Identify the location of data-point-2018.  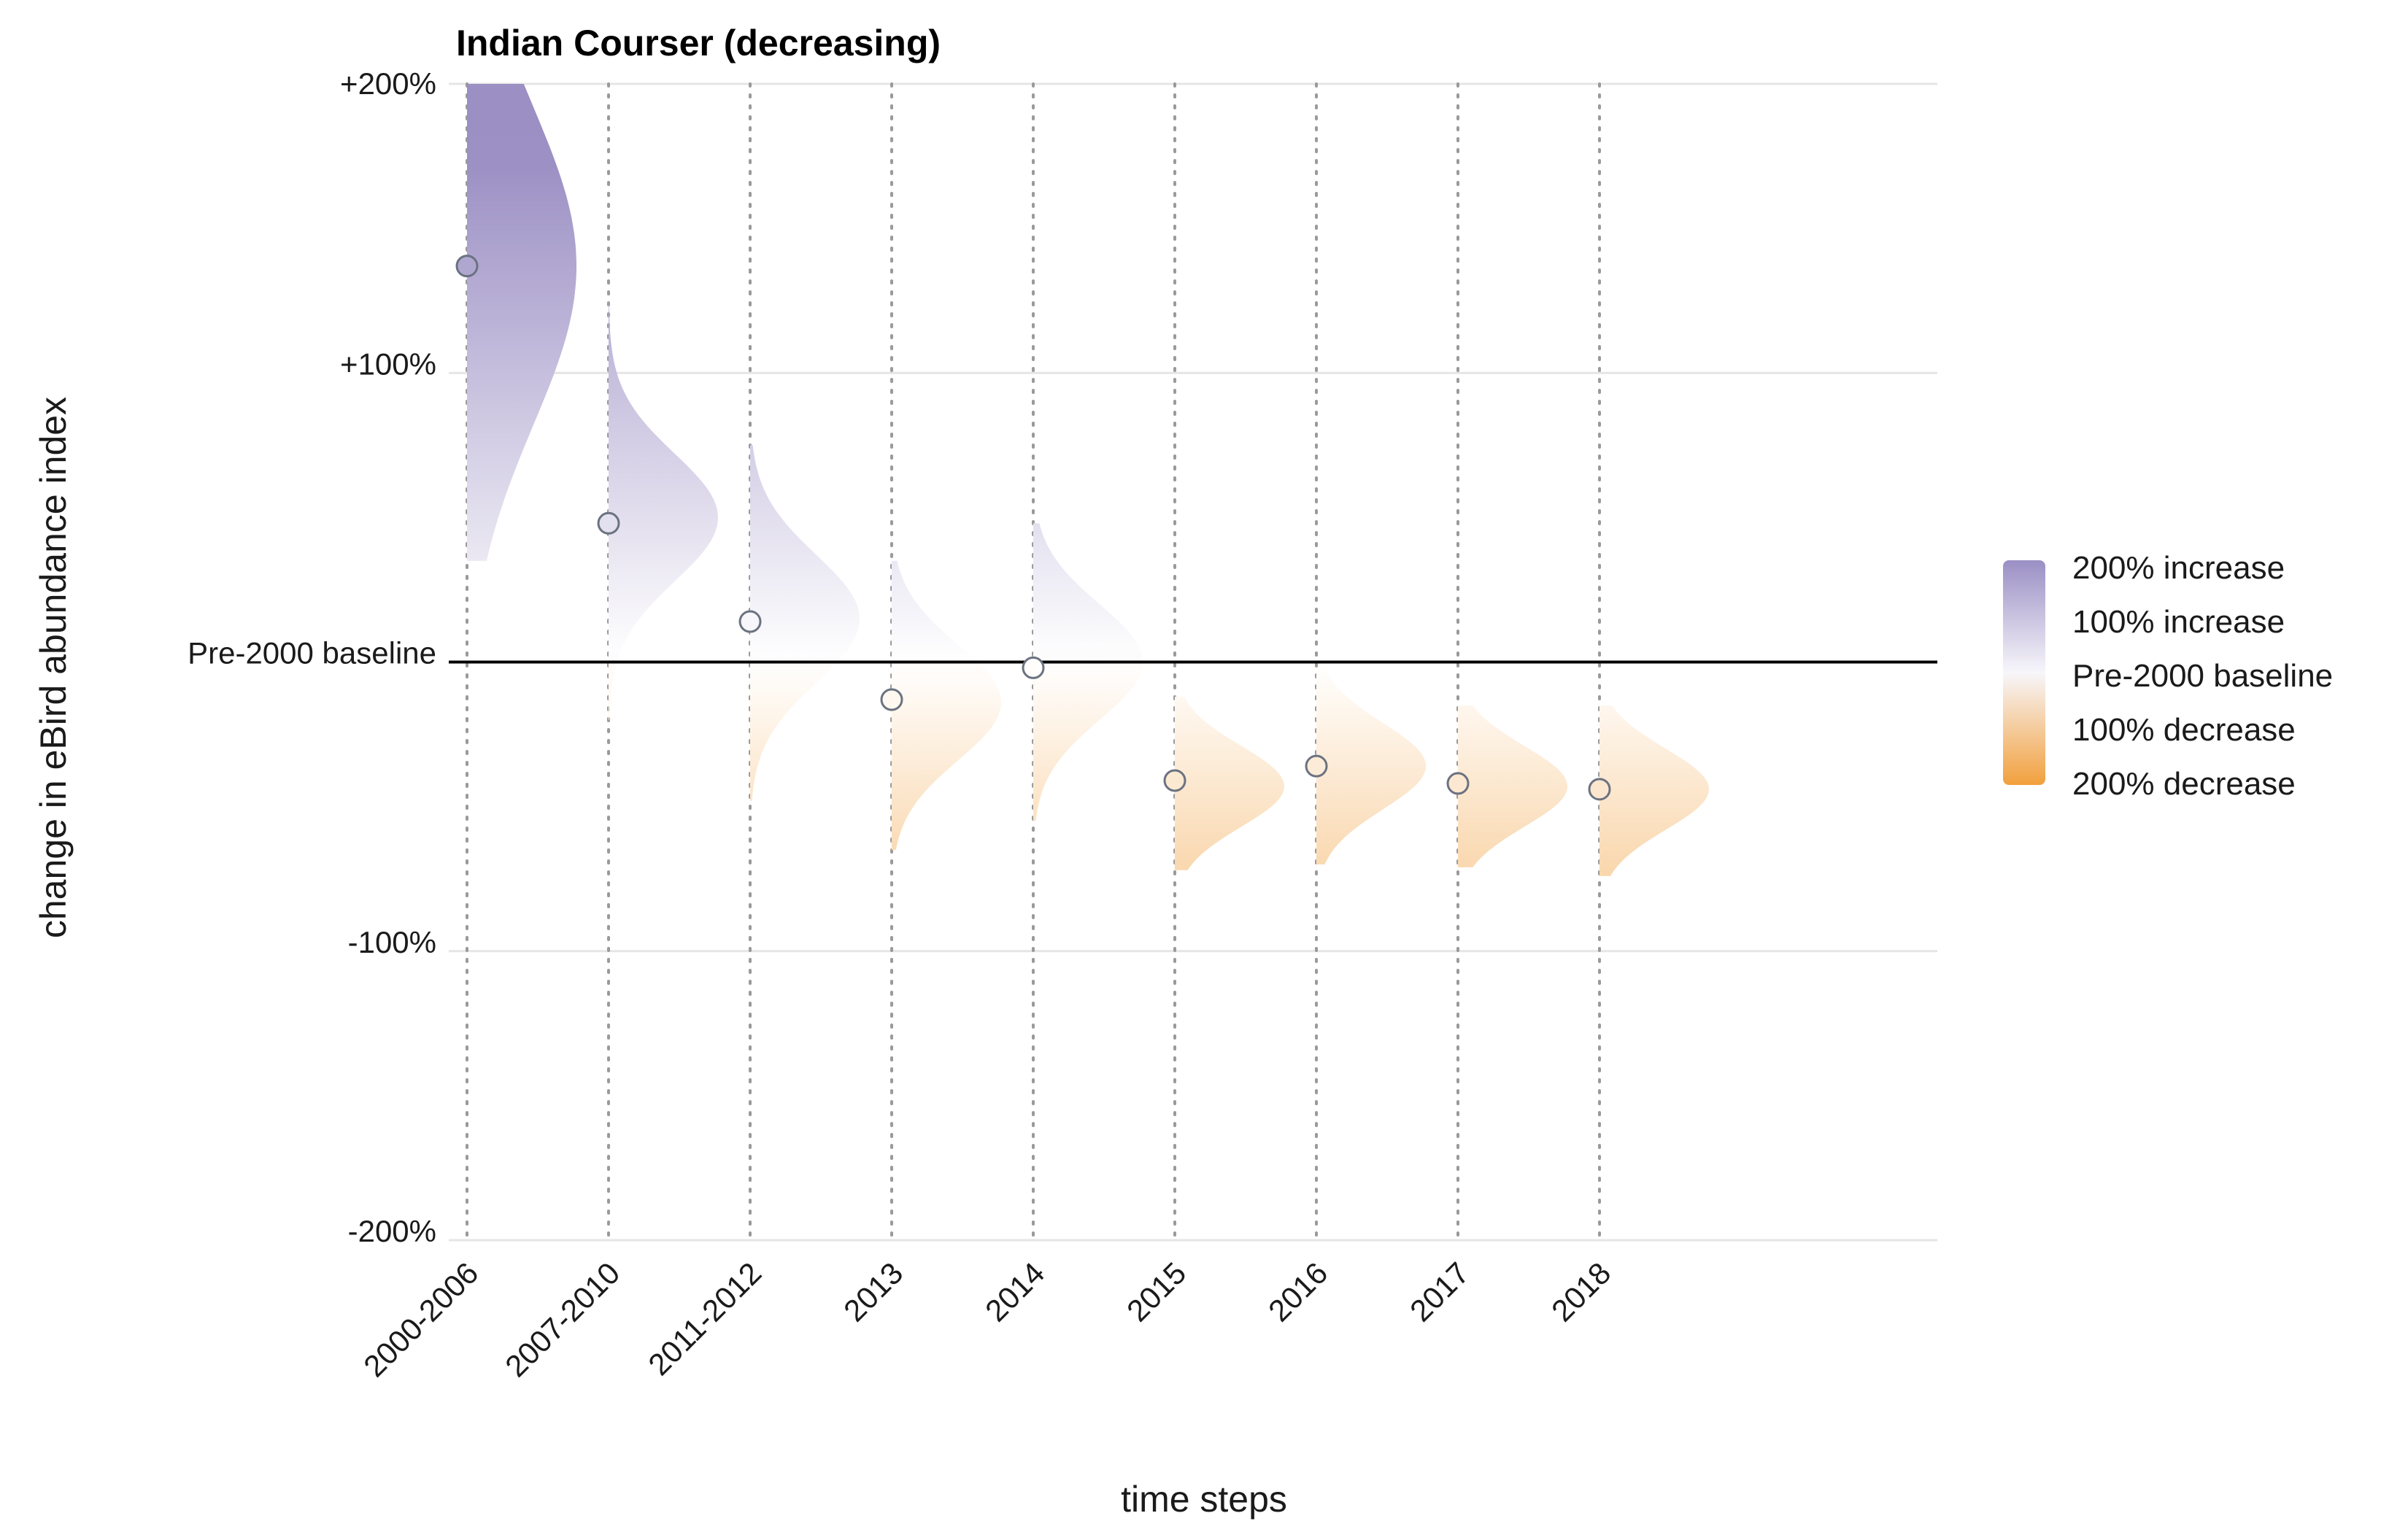
(1599, 790).